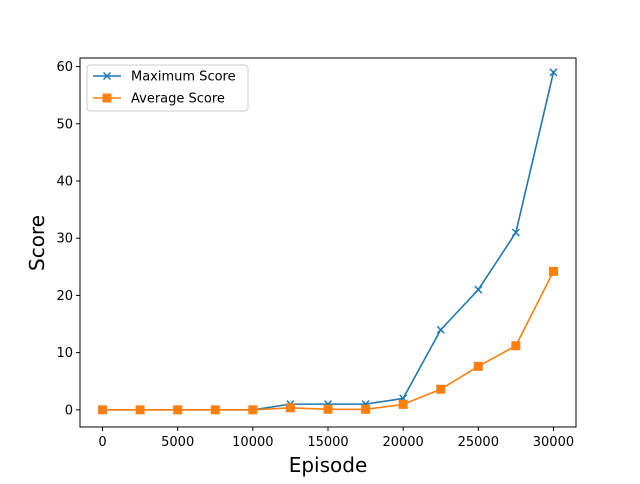 Image resolution: width=640 pixels, height=484 pixels. I want to click on x-tick-label: 5000, so click(177, 442).